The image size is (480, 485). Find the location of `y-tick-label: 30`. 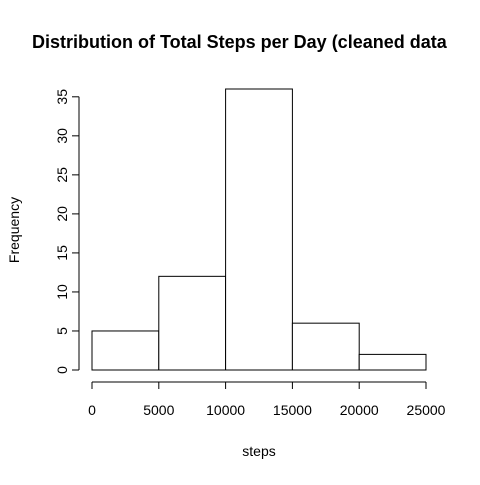

y-tick-label: 30 is located at coordinates (62, 136).